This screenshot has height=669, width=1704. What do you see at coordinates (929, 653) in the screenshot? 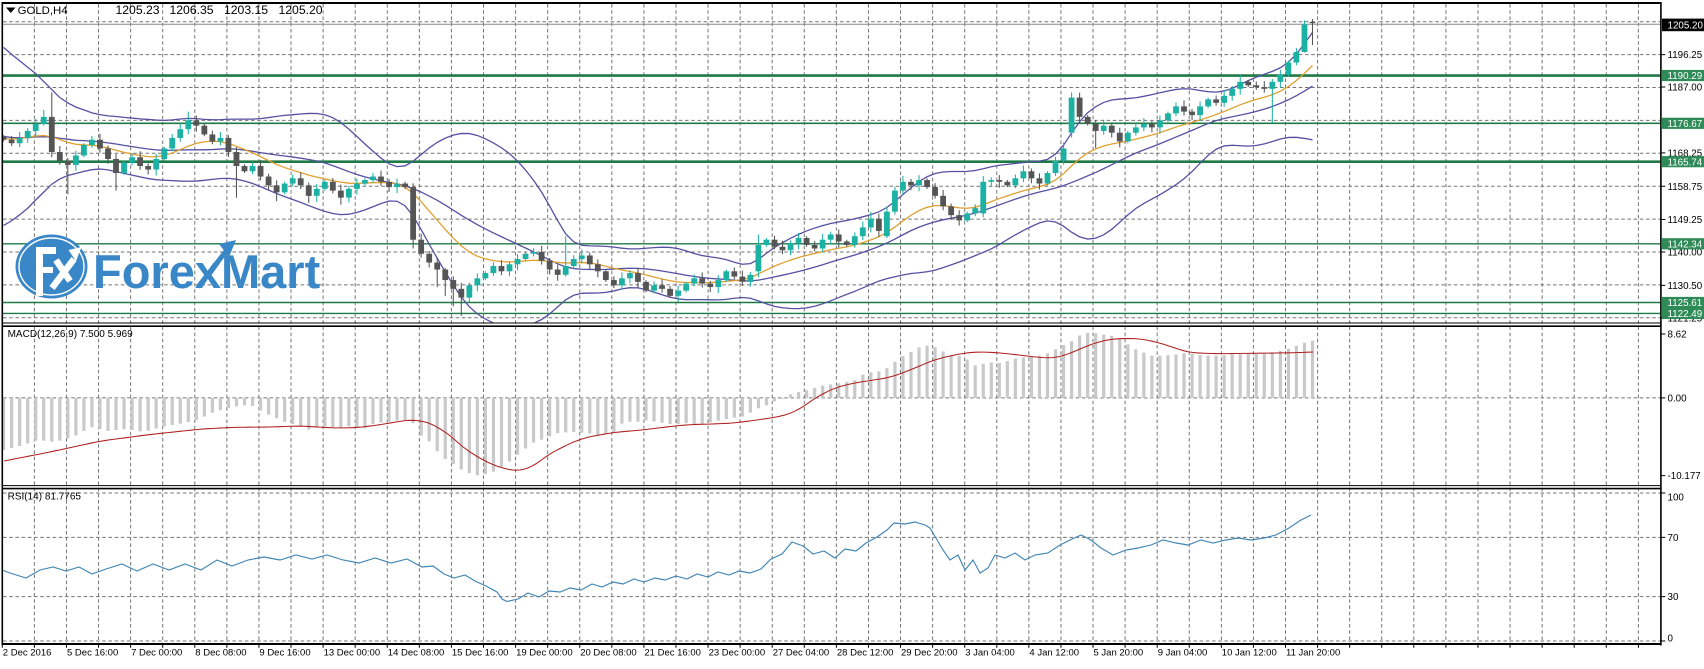
I see `svg-text: 29 Dec 20:00` at bounding box center [929, 653].